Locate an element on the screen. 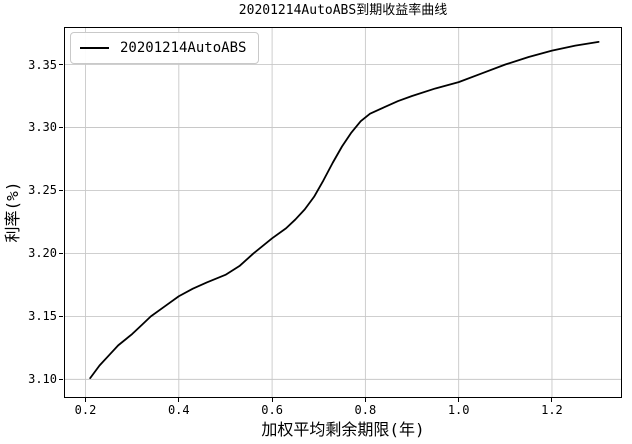  y-tick-label: 3.10 is located at coordinates (42, 379).